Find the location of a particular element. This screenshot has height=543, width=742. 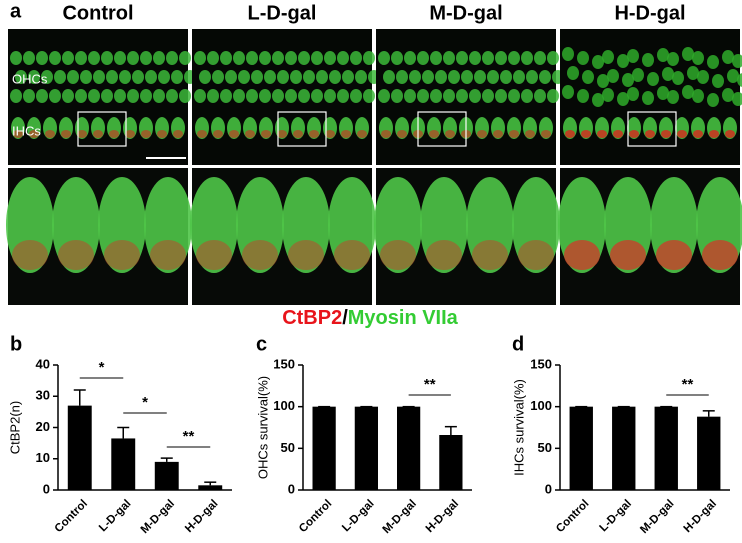

y-axis-label: IHCs survival(%) is located at coordinates (518, 427).